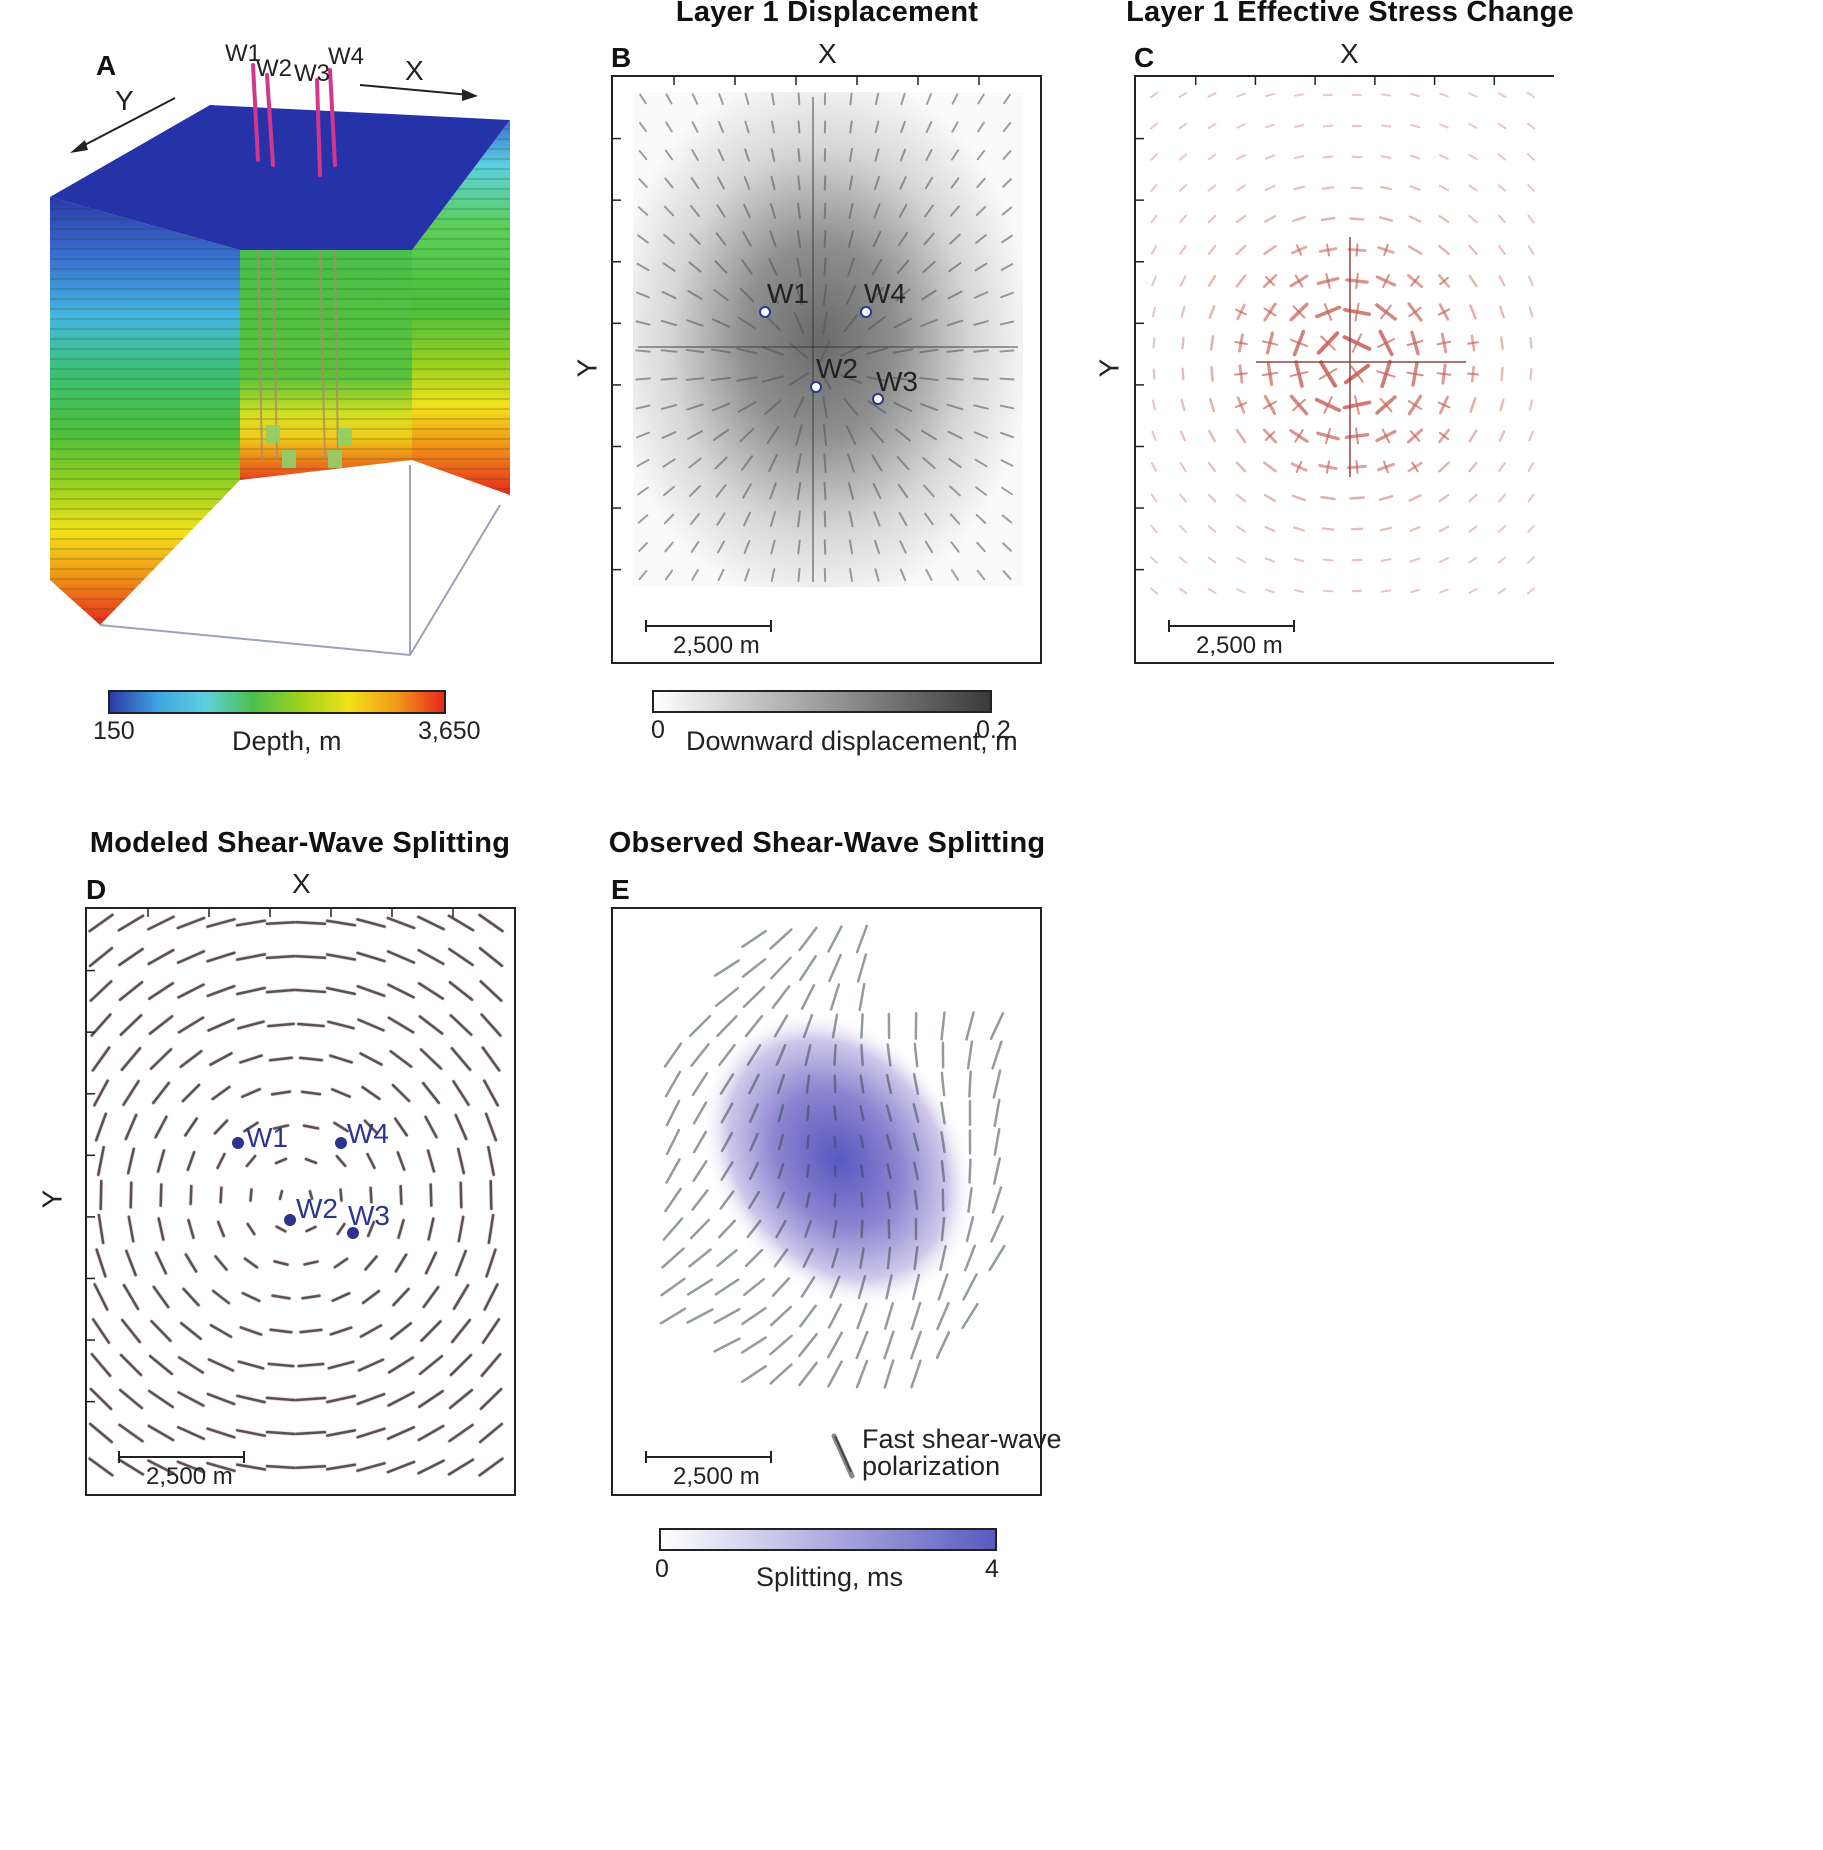 The width and height of the screenshot is (1823, 1850). Describe the element at coordinates (300, 843) in the screenshot. I see `panel-d-title: Modeled Shear-Wave Splitting` at that location.